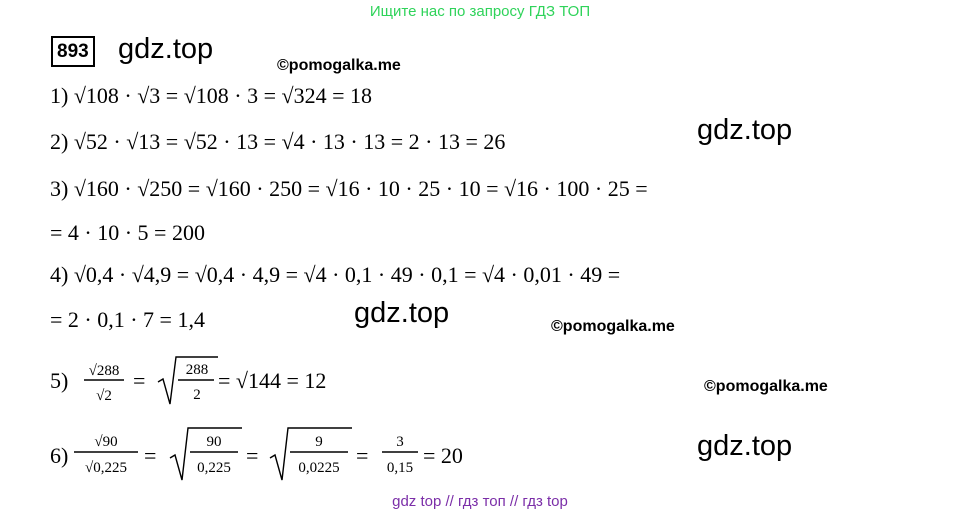  I want to click on solution-line-5-label: 5), so click(59, 380).